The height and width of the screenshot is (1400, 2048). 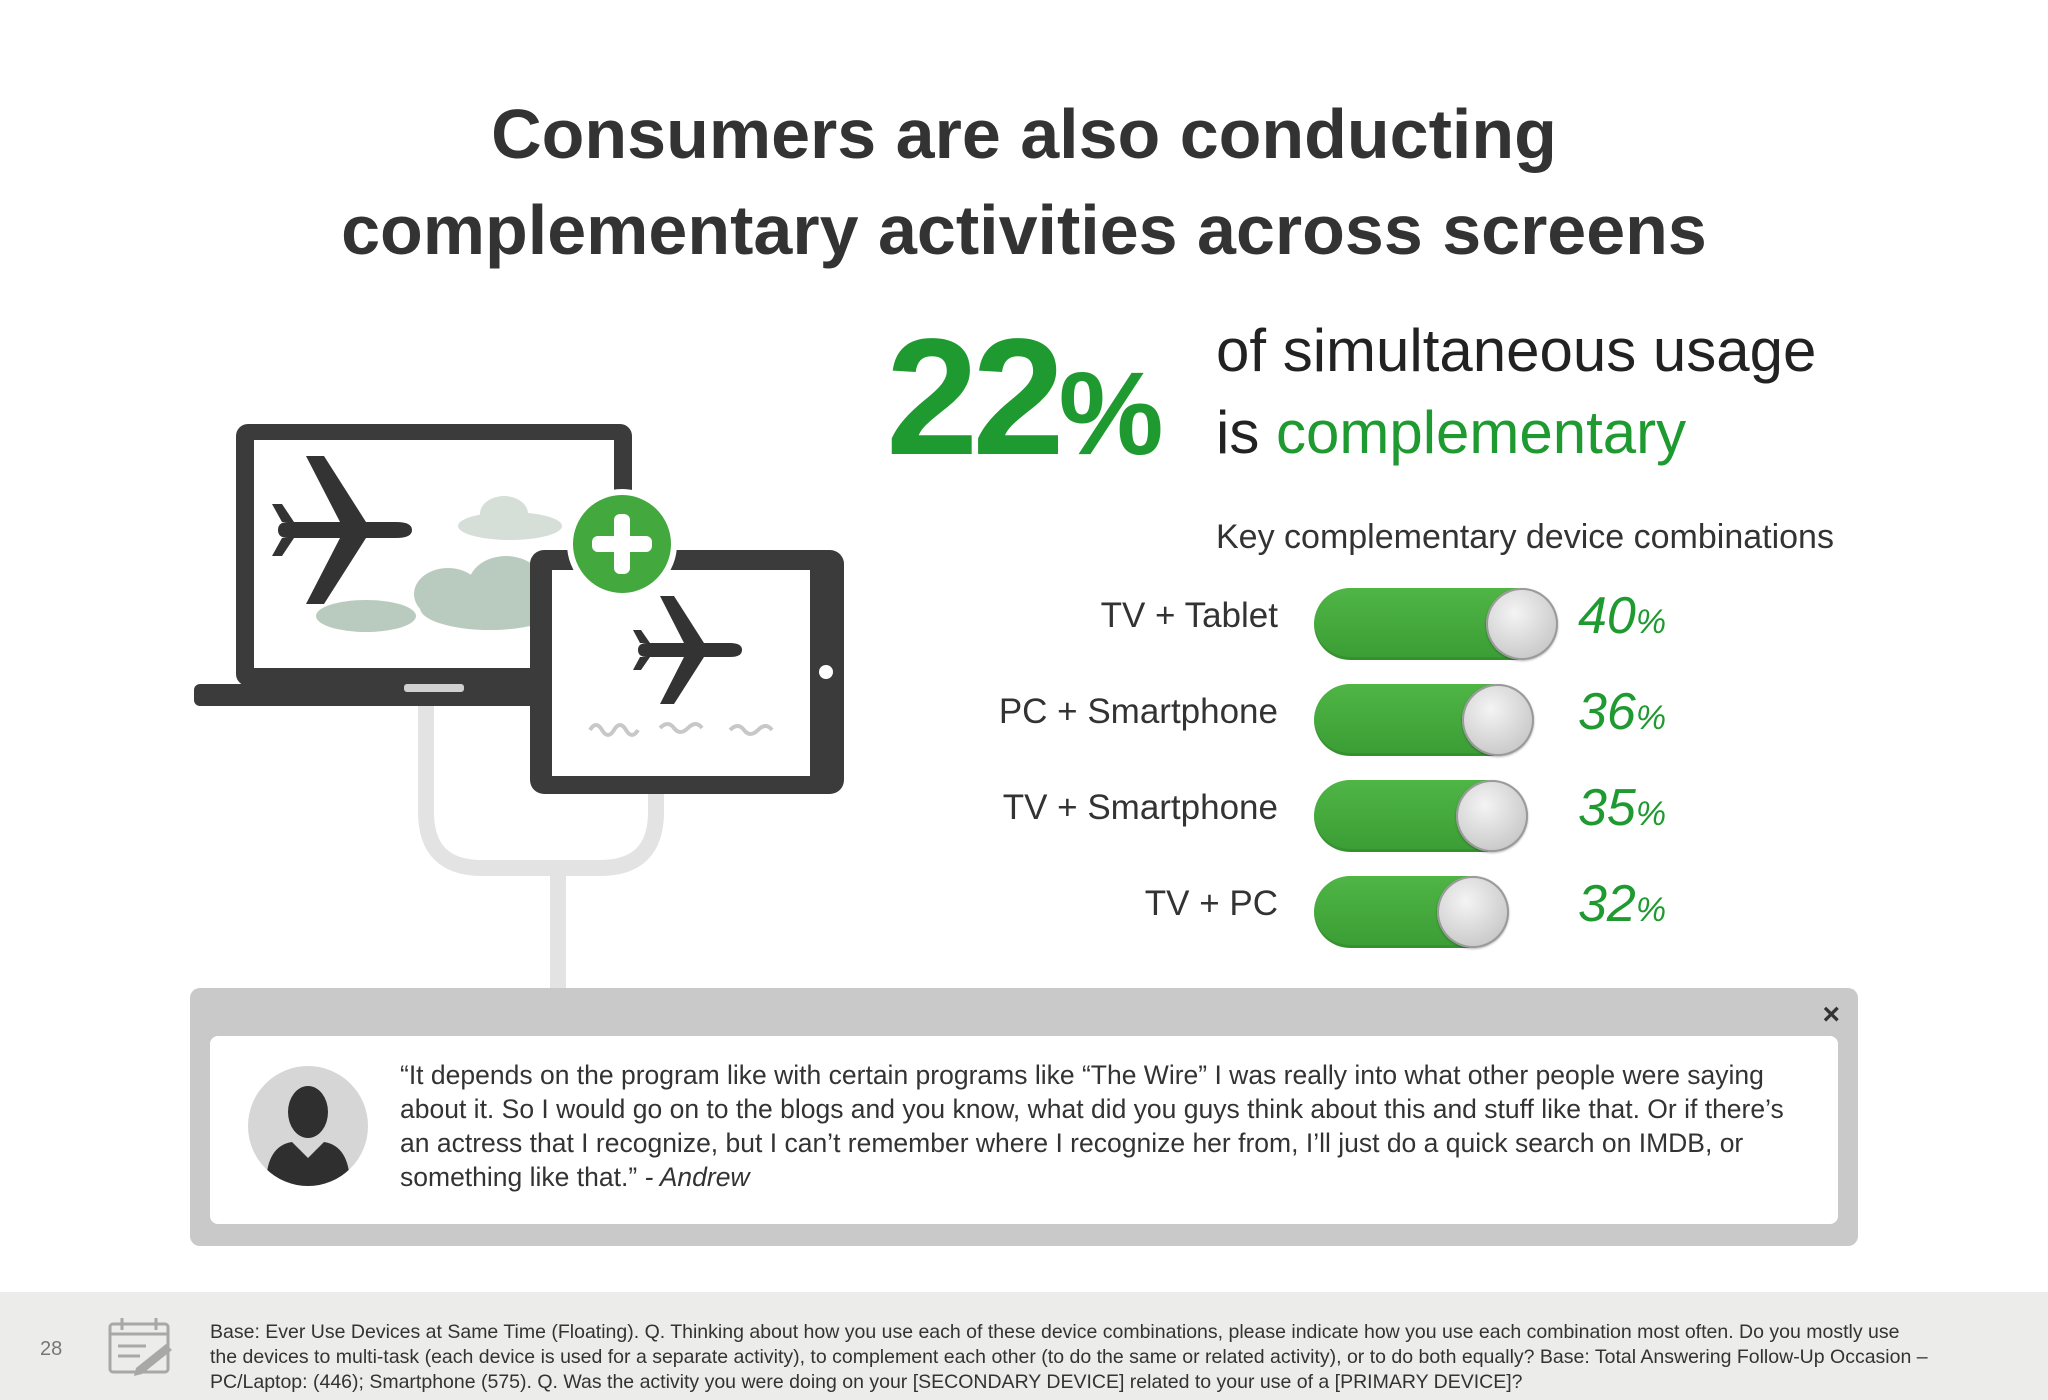 What do you see at coordinates (1024, 622) in the screenshot?
I see `chart-row: TV + Tablet 40%` at bounding box center [1024, 622].